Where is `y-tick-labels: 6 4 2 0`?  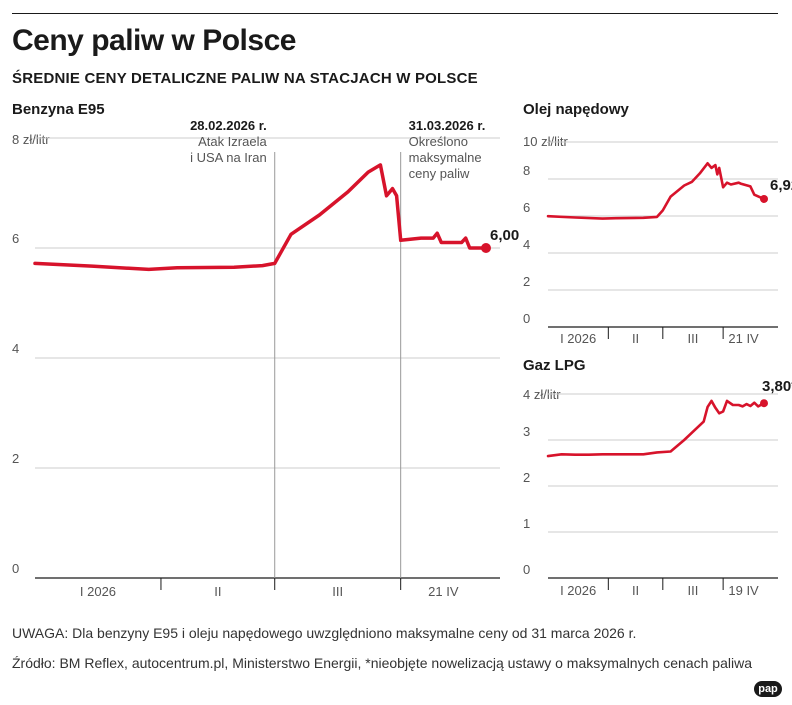
y-tick-labels: 6 4 2 0 is located at coordinates (15, 403).